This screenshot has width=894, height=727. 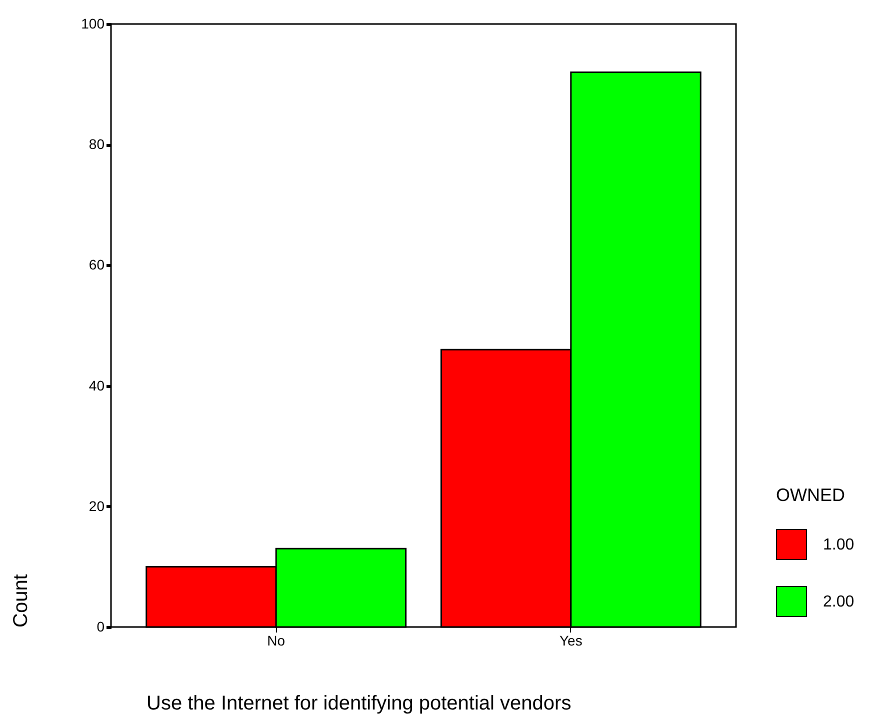 I want to click on x-axis-title: Use the Internet for identifying potential vendors, so click(x=359, y=703).